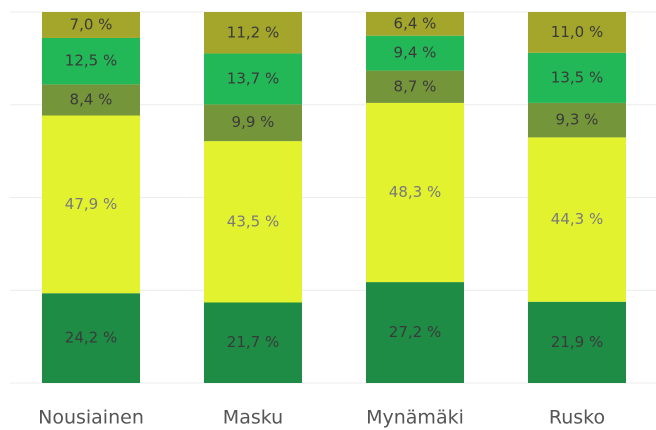 The image size is (656, 430). I want to click on value-label: 8,4 %, so click(91, 99).